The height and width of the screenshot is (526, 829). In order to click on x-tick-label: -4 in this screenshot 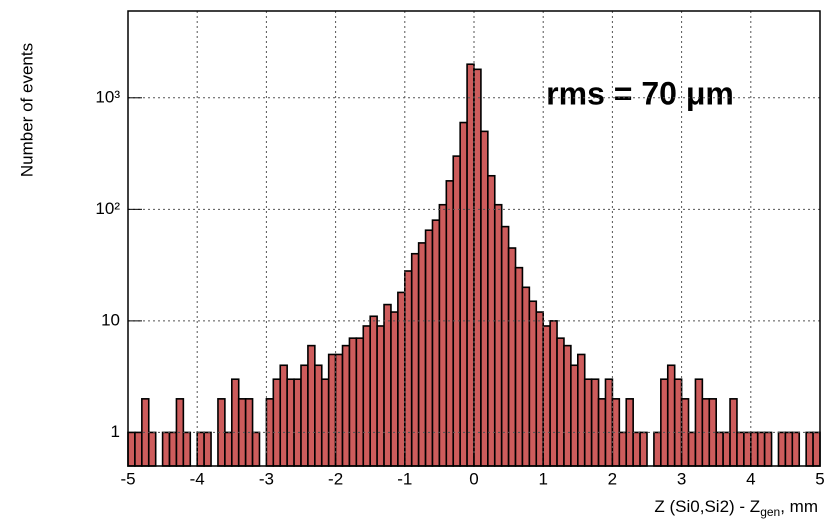, I will do `click(197, 478)`.